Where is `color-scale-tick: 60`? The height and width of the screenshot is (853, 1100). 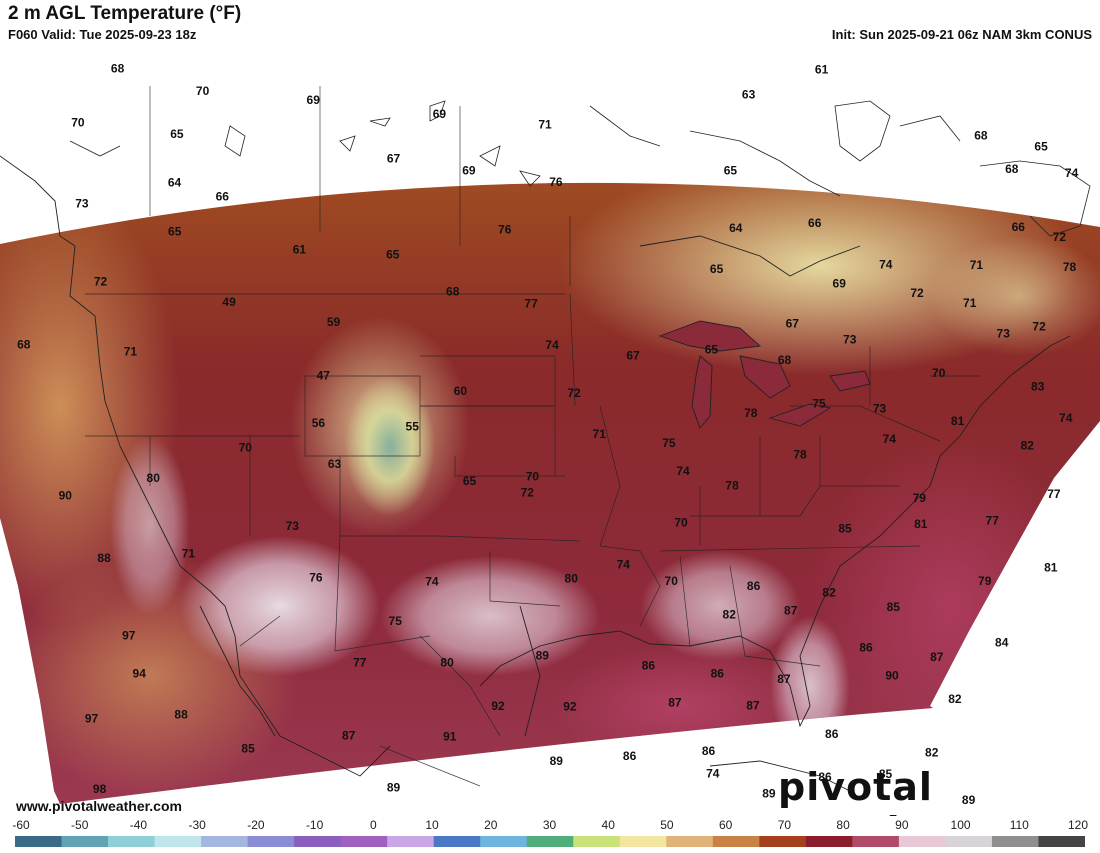
color-scale-tick: 60 is located at coordinates (725, 825).